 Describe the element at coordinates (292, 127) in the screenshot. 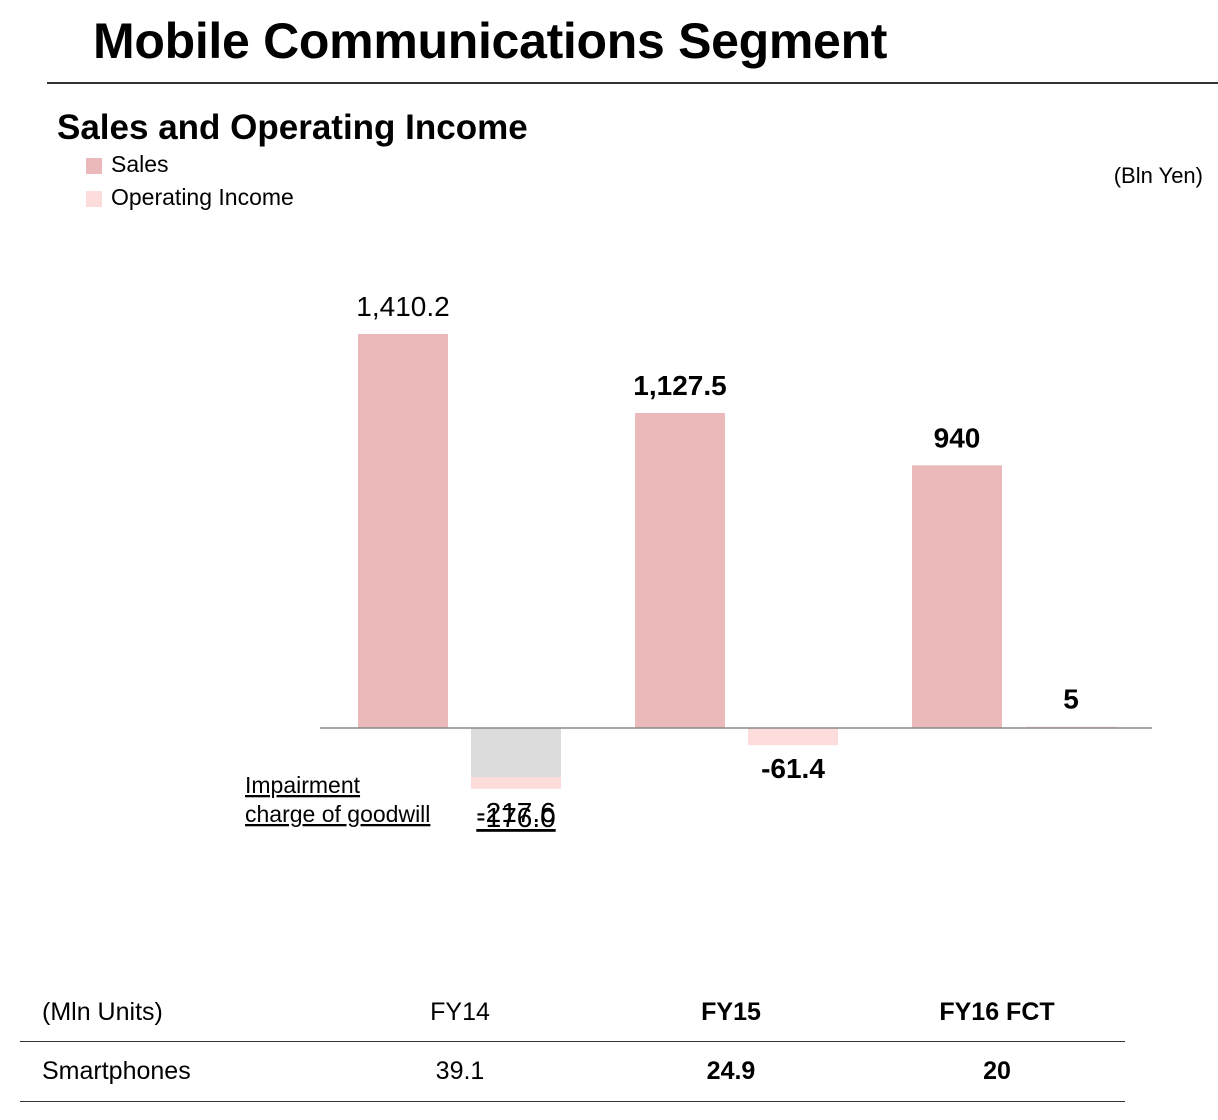

I see `chart-title: Sales and Operating Income` at that location.